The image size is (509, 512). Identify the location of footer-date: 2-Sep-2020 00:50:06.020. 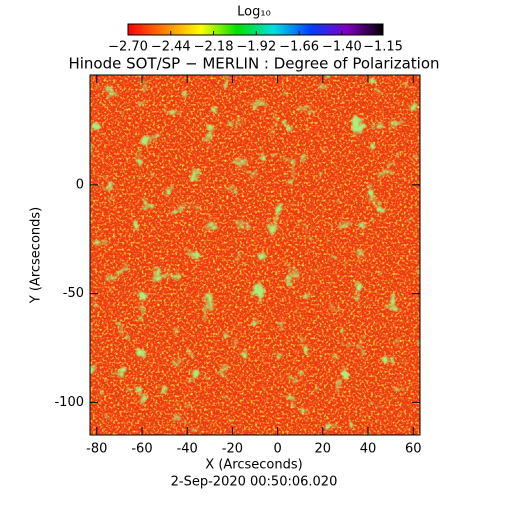
(254, 482).